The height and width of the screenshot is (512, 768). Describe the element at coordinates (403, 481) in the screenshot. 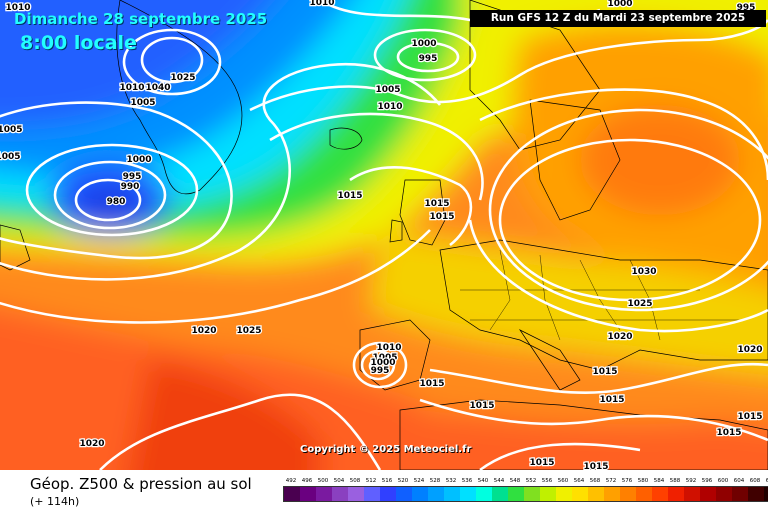

I see `legend-value: 520` at that location.